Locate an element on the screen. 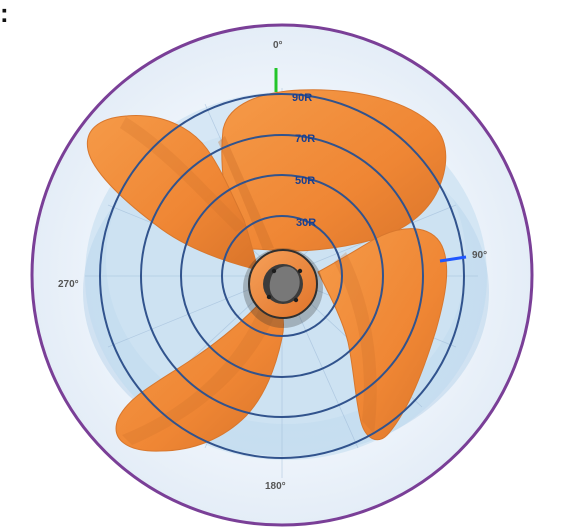 The width and height of the screenshot is (561, 529). blade-right is located at coordinates (382, 334).